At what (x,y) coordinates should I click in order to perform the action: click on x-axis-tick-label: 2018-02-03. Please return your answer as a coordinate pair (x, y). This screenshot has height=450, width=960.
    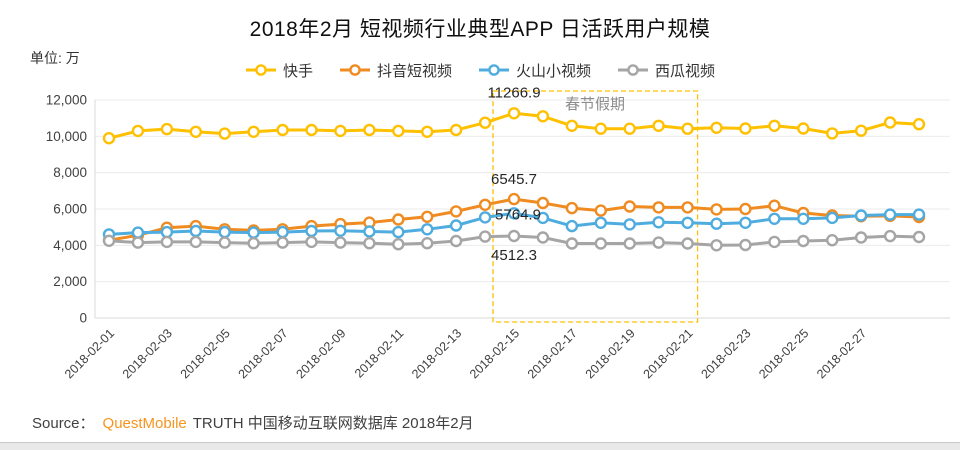
    Looking at the image, I should click on (147, 353).